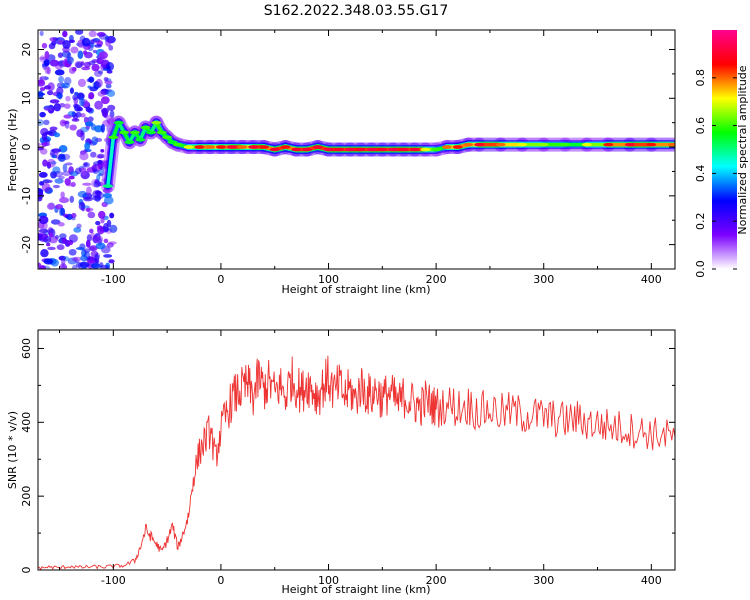 This screenshot has width=750, height=600. What do you see at coordinates (436, 279) in the screenshot?
I see `x-tick-label: 200` at bounding box center [436, 279].